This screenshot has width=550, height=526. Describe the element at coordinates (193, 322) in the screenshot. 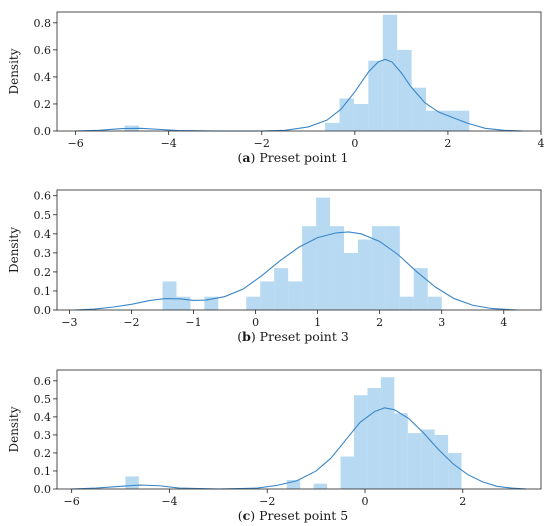

I see `x-tick-label: −1` at that location.